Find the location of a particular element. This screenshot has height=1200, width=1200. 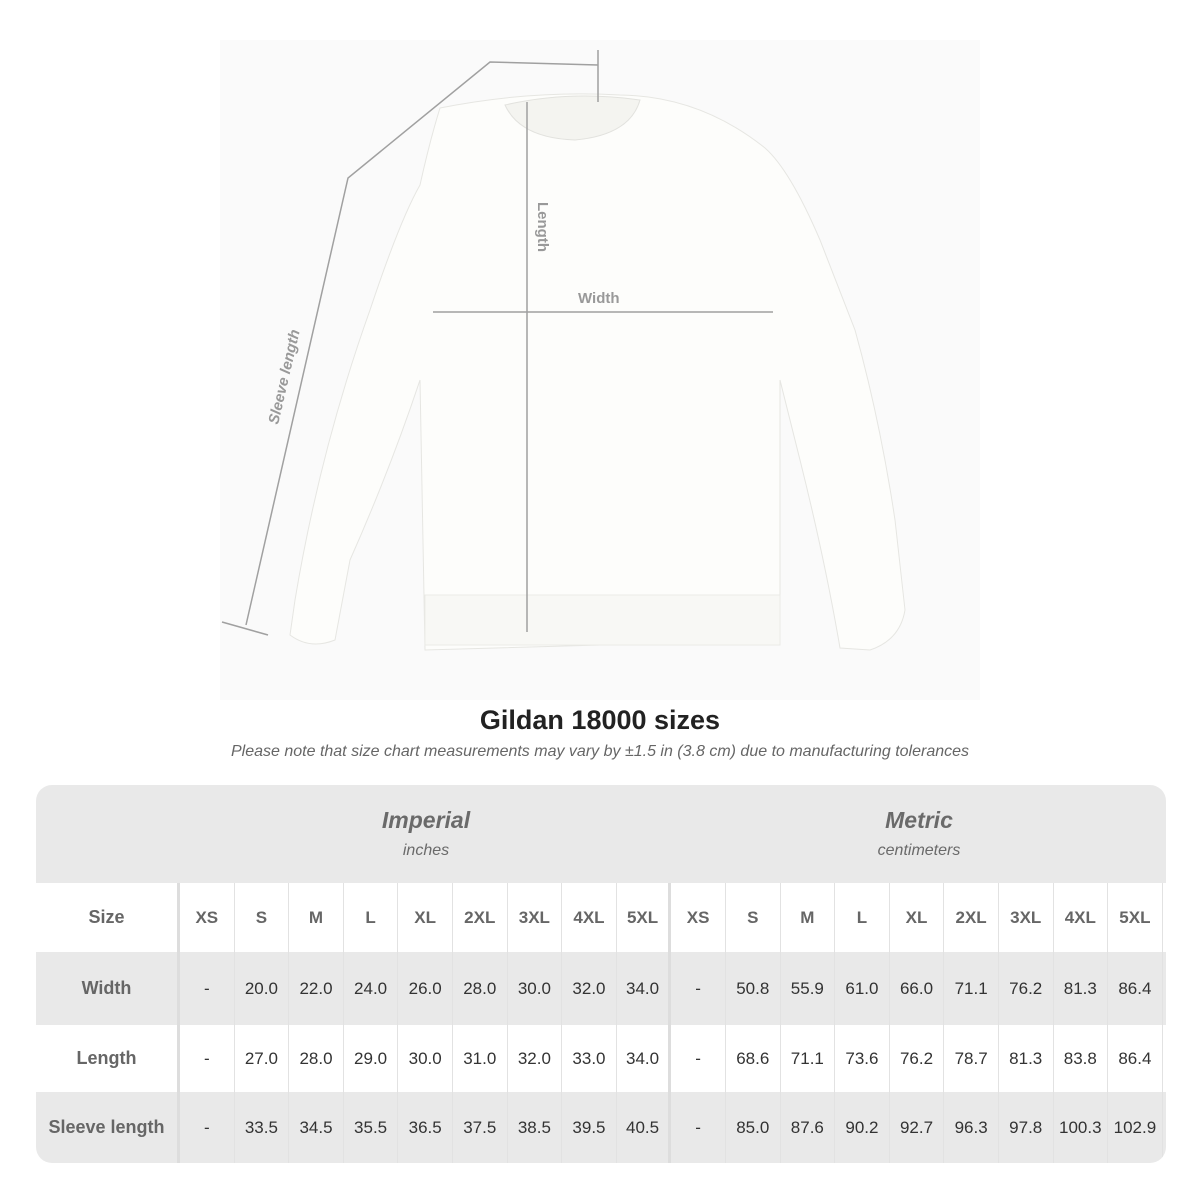

value-cell: 68.6 is located at coordinates (753, 1058).